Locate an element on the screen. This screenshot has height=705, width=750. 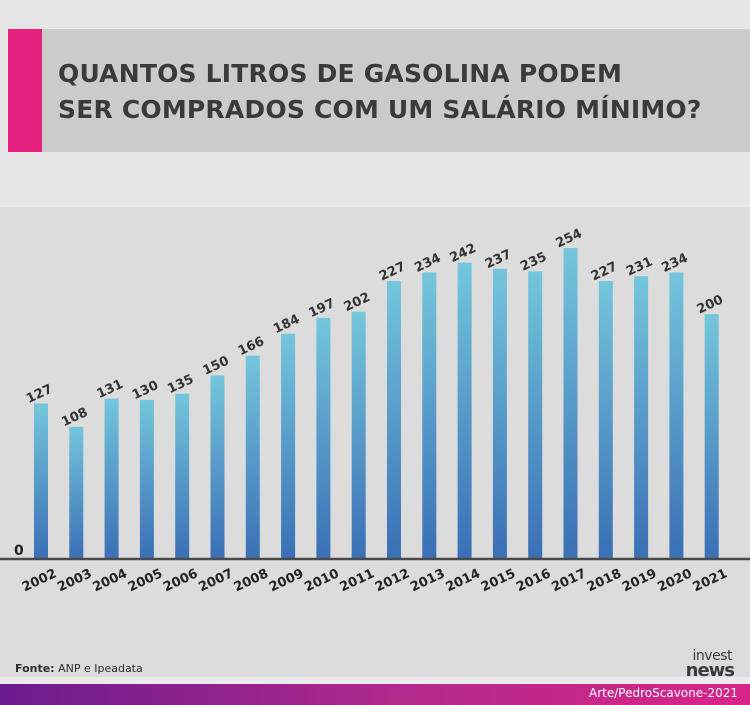
x-tick-2018: 2018 is located at coordinates (604, 580).